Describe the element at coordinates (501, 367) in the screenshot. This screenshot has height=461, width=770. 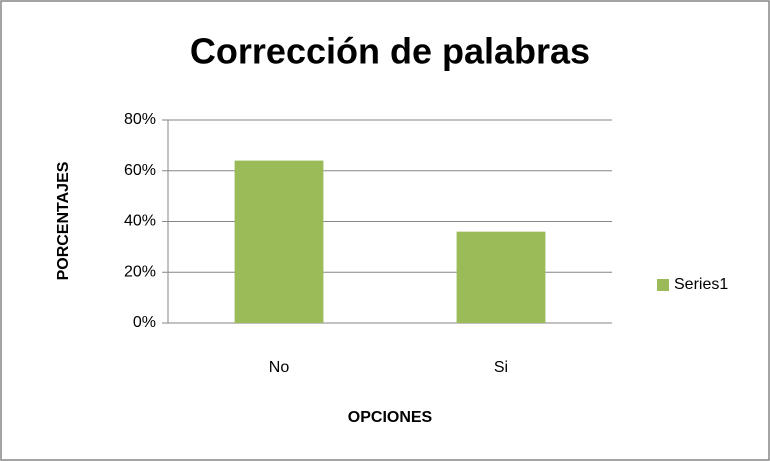
I see `x-tick-label: Si` at that location.